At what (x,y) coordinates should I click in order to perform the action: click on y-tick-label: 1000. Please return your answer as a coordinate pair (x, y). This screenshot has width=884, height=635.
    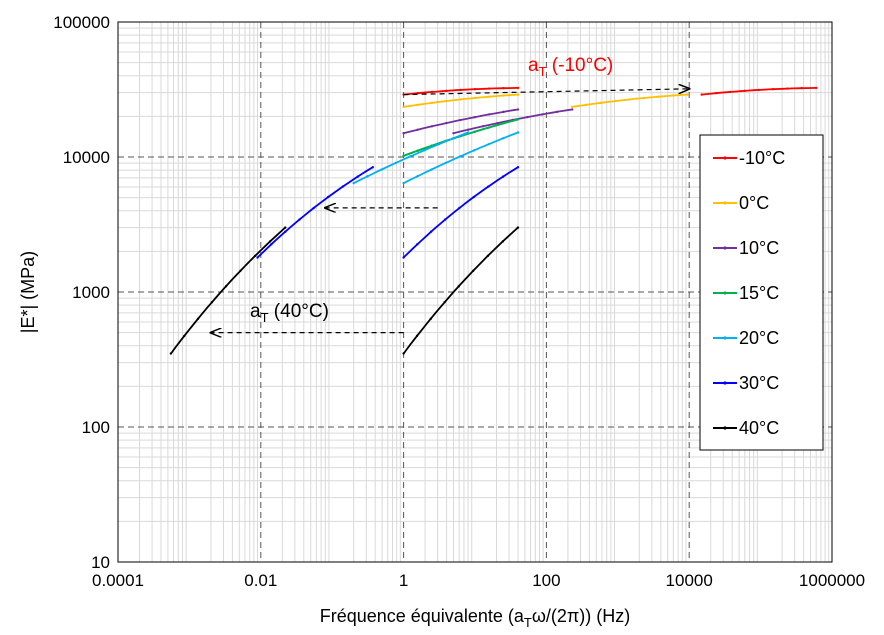
    Looking at the image, I should click on (91, 292).